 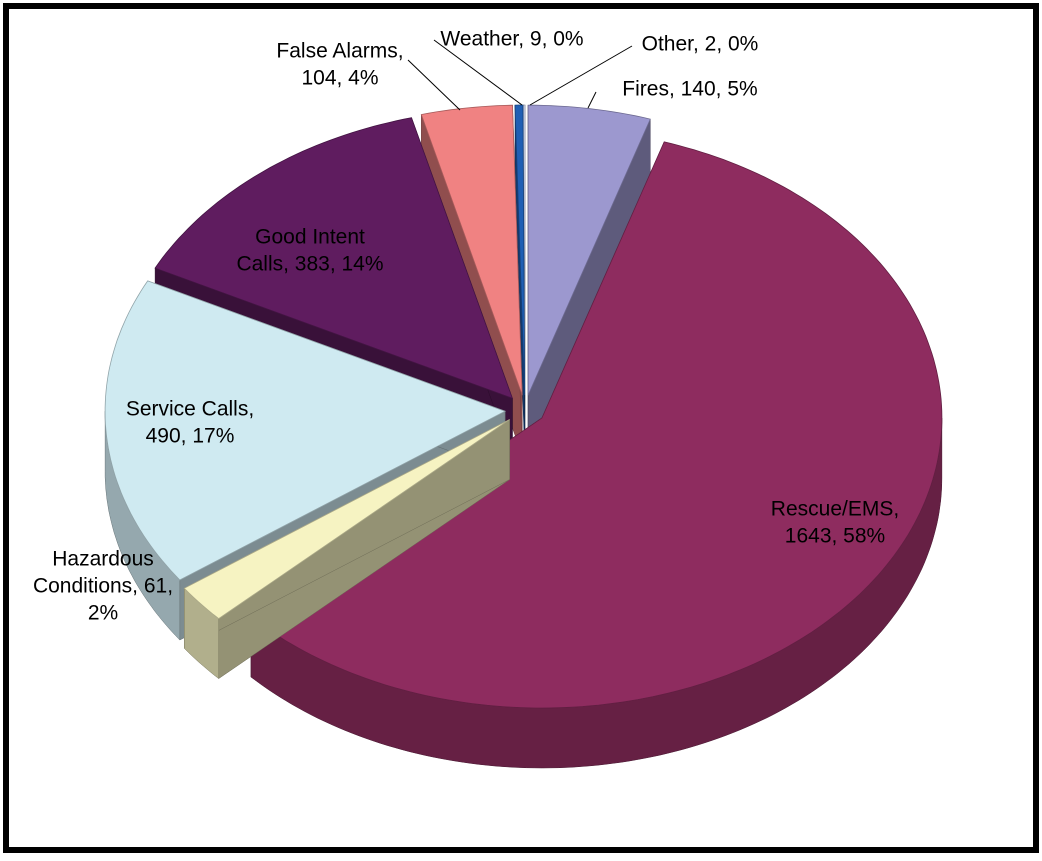 I want to click on data-label: 1643, 58%, so click(x=835, y=536).